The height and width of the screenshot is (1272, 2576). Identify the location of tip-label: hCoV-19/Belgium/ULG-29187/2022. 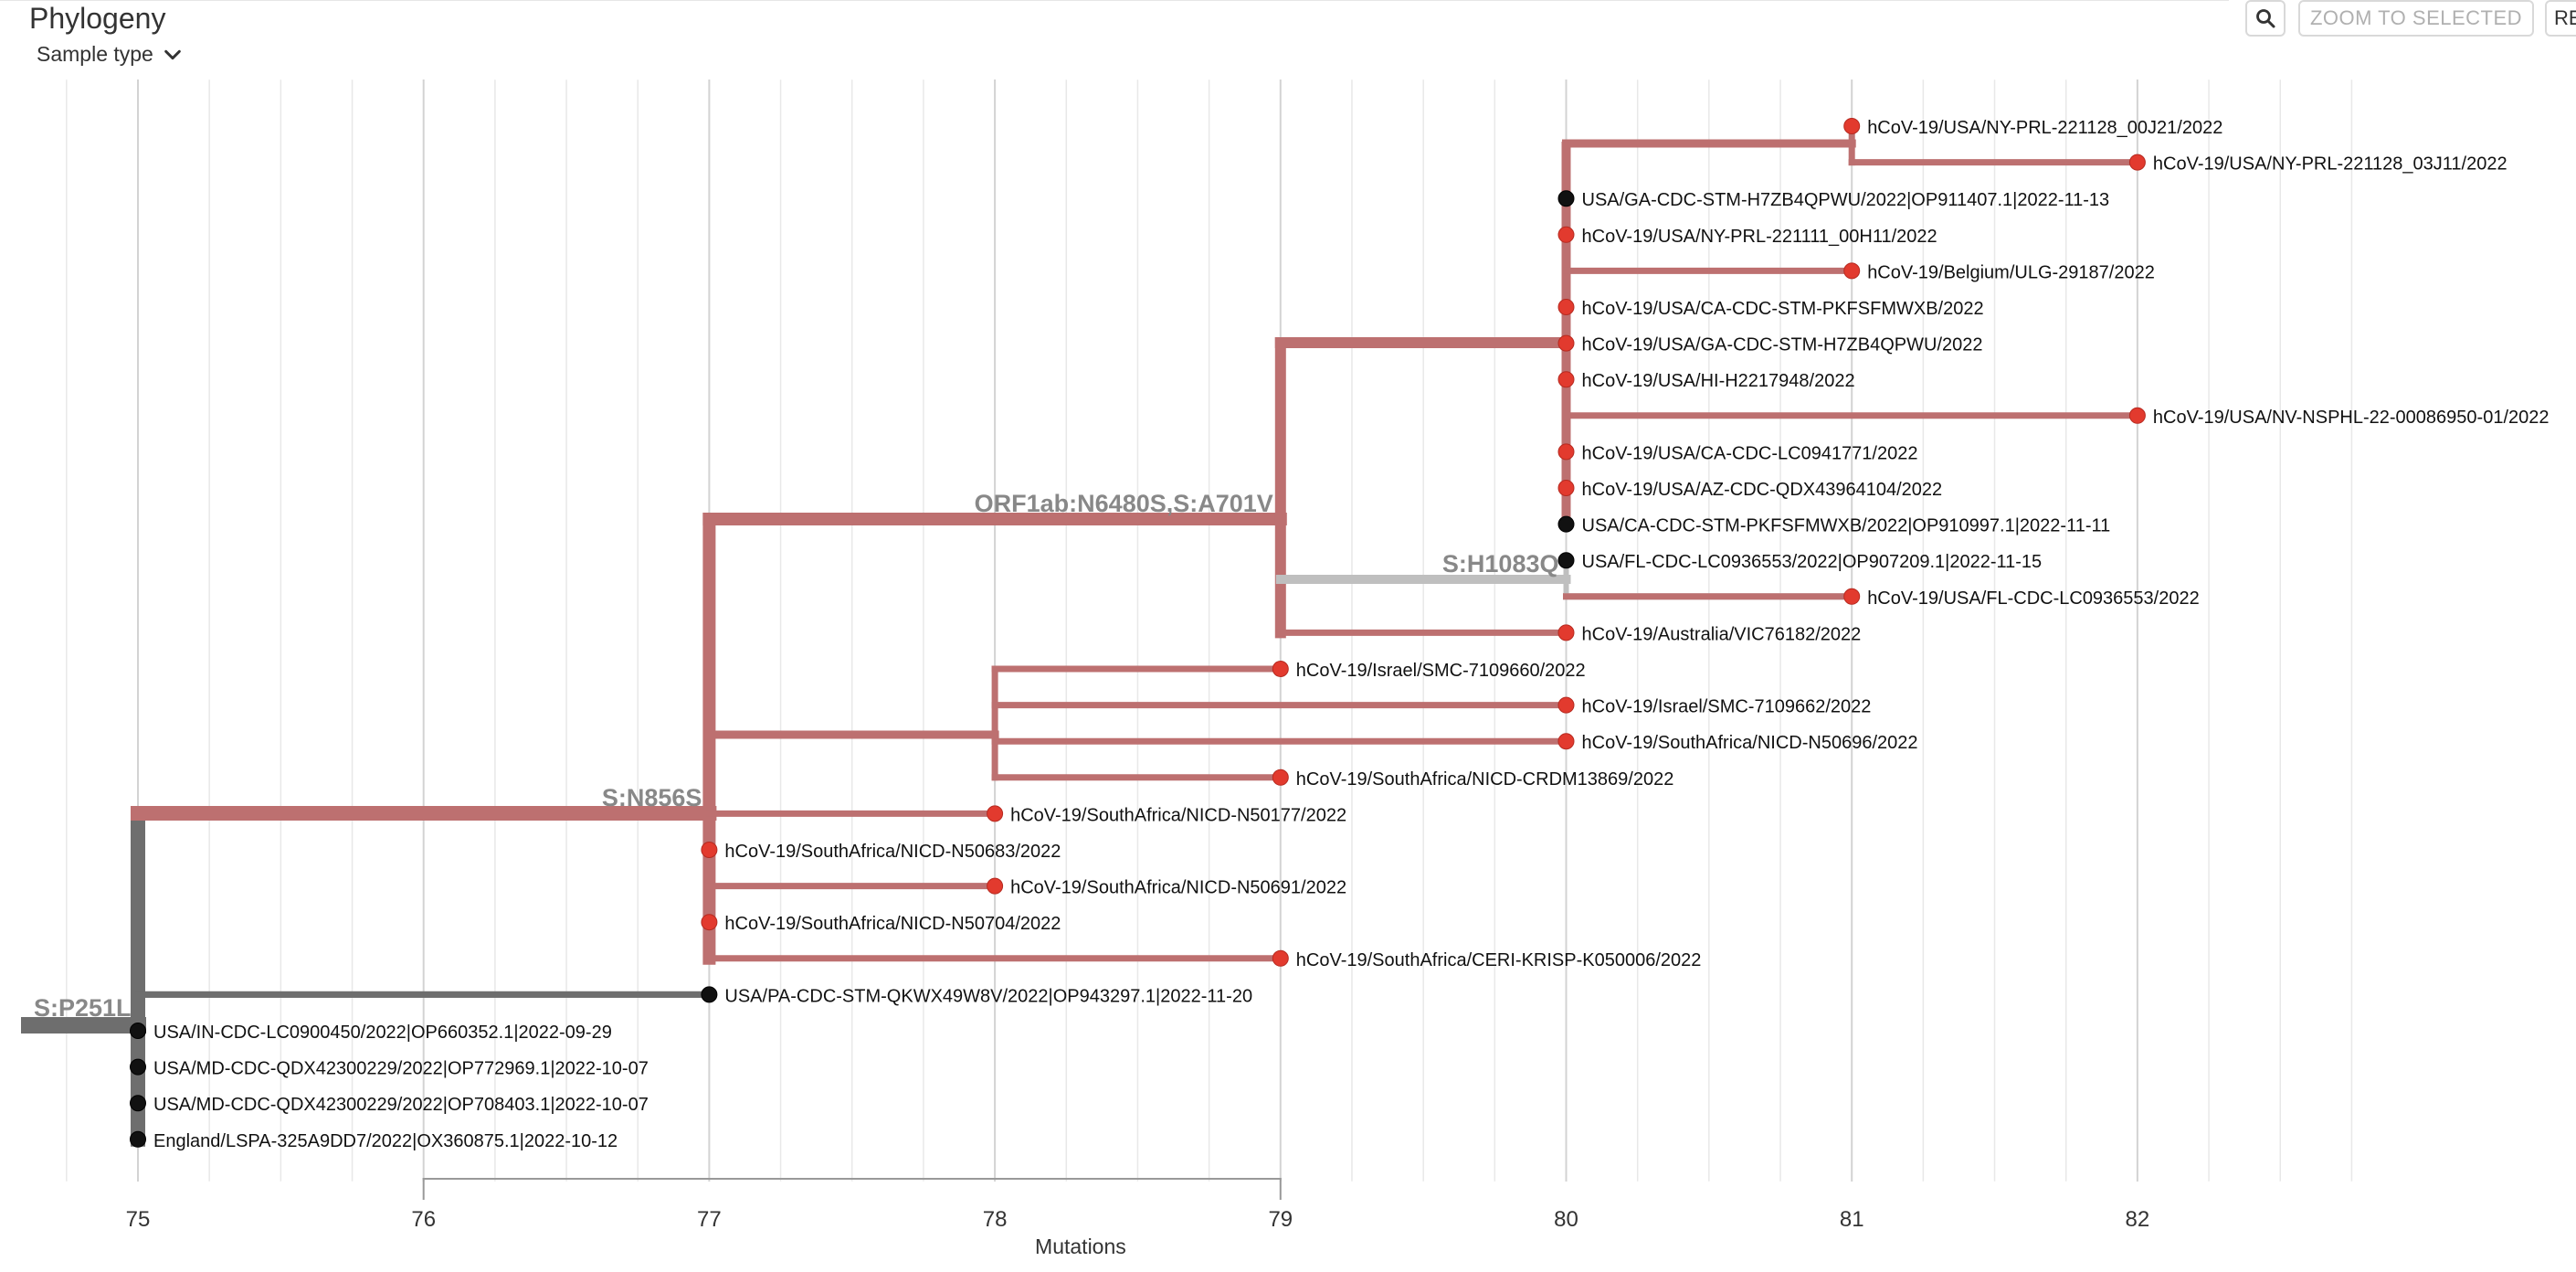
(2011, 272).